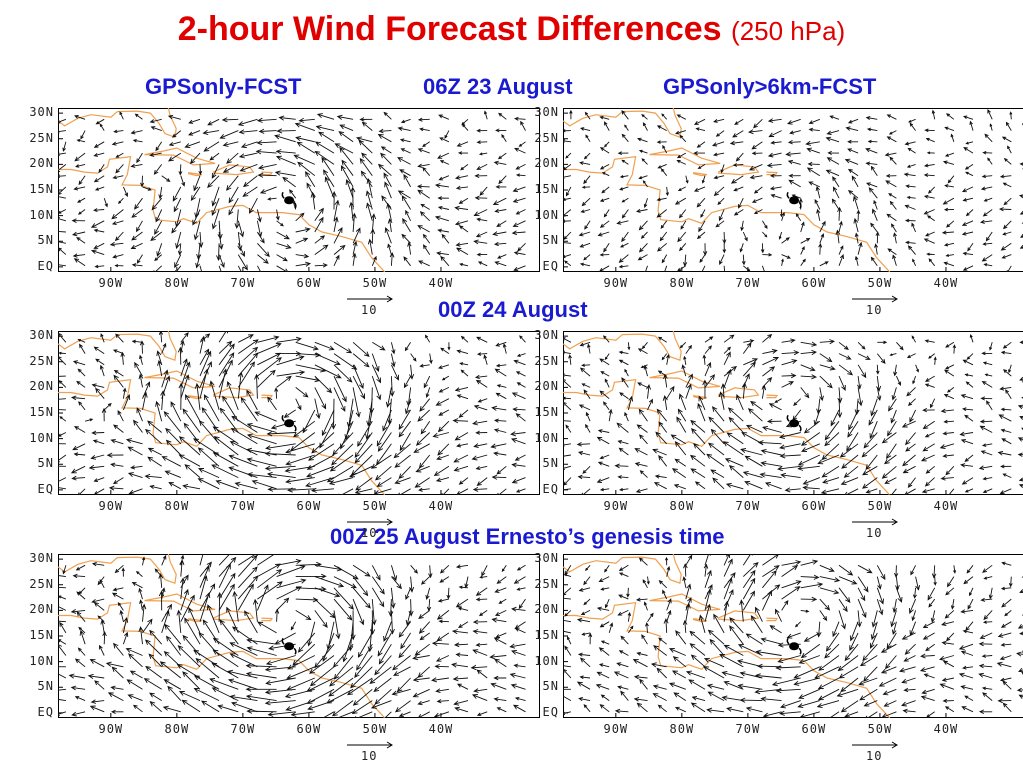 This screenshot has width=1023, height=767. Describe the element at coordinates (375, 729) in the screenshot. I see `x-tick-label: 50W` at that location.